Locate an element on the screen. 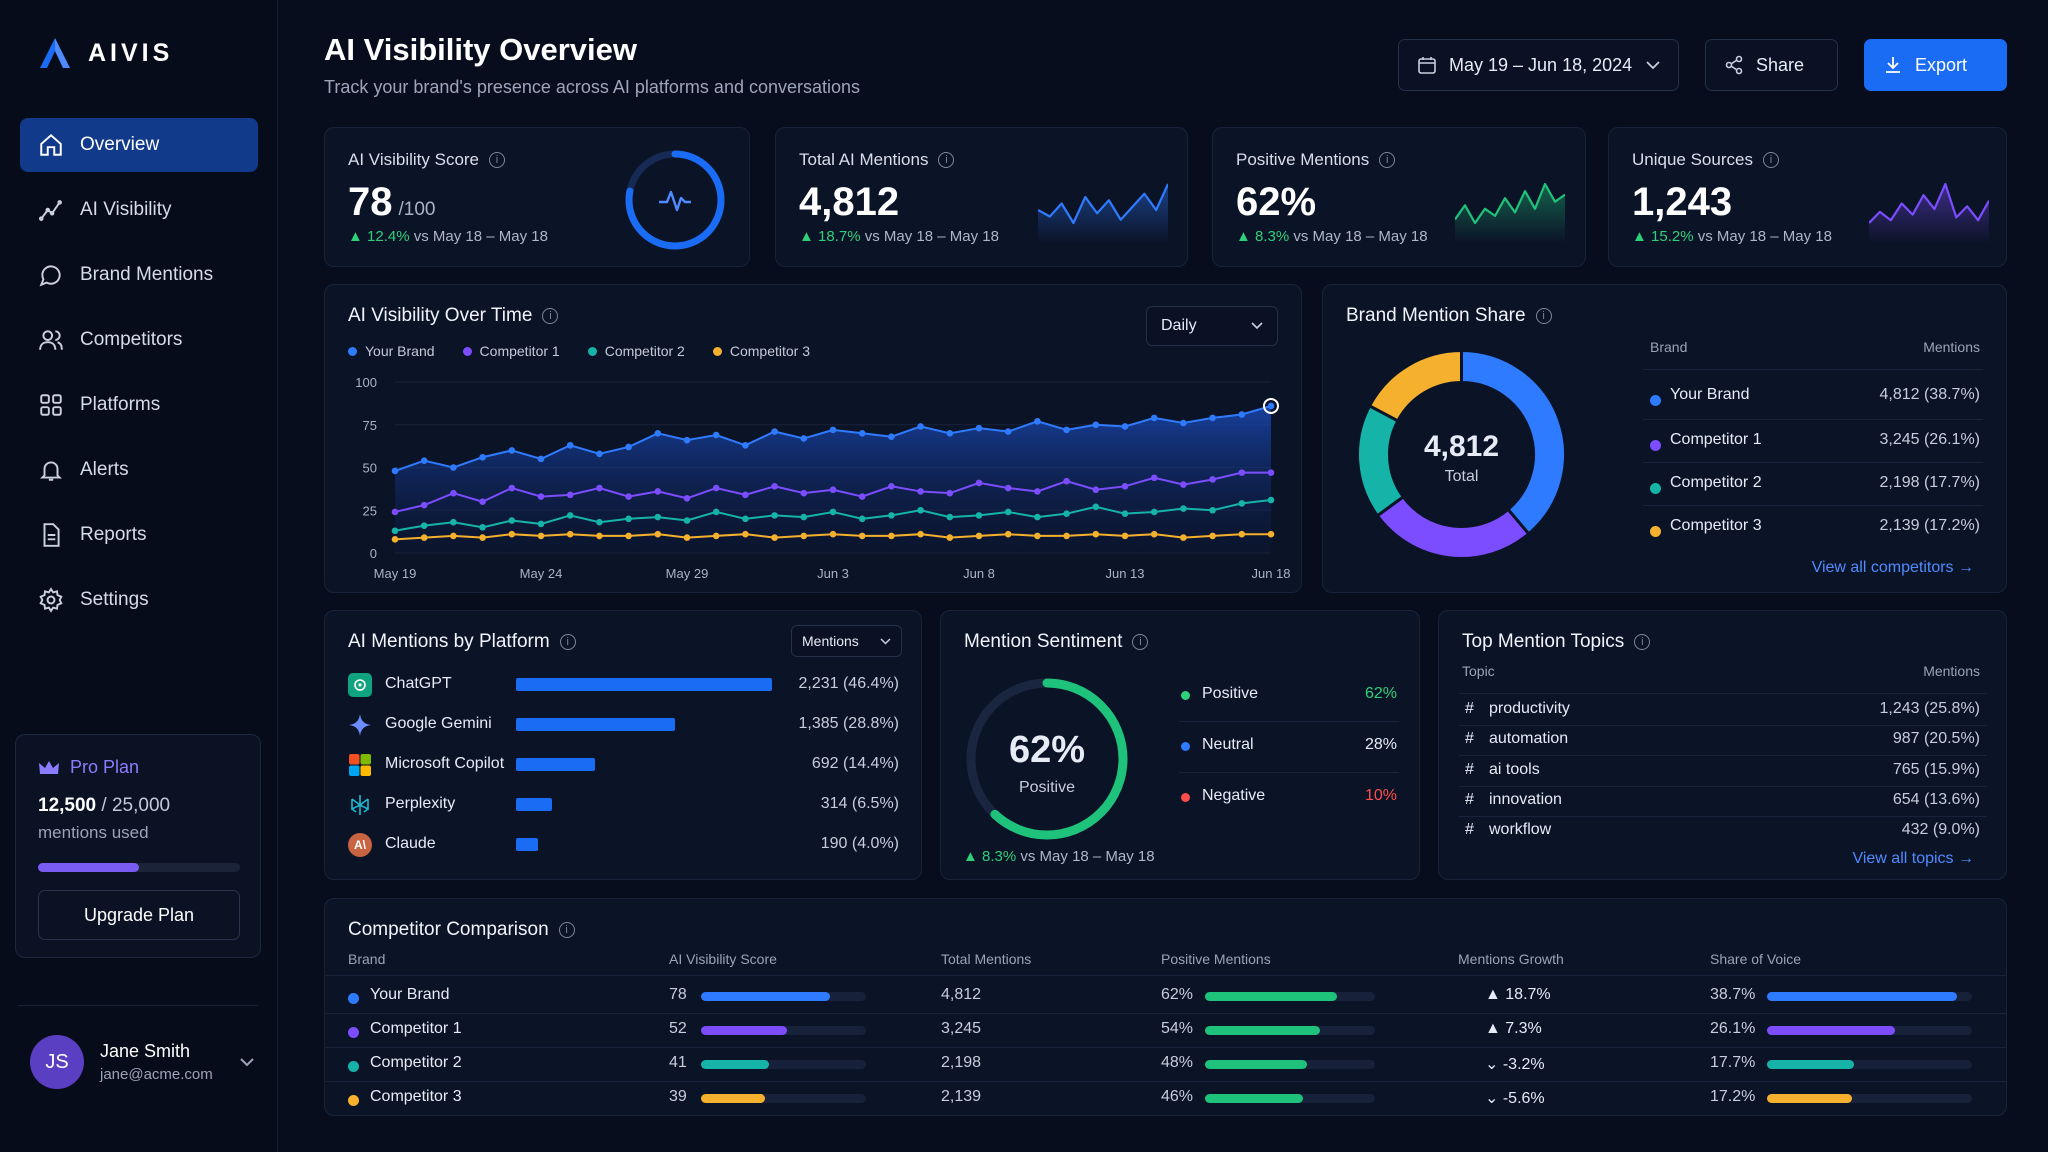  legend-item: Your Brand is located at coordinates (391, 351).